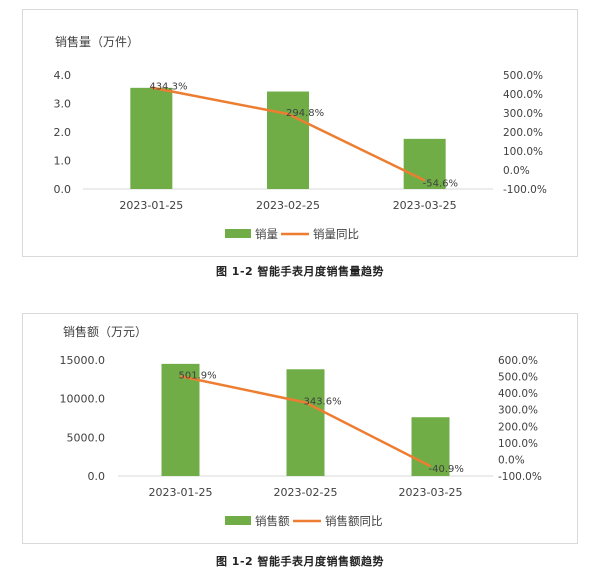  I want to click on y-right-tick-label-1: 300.0%, so click(523, 114).